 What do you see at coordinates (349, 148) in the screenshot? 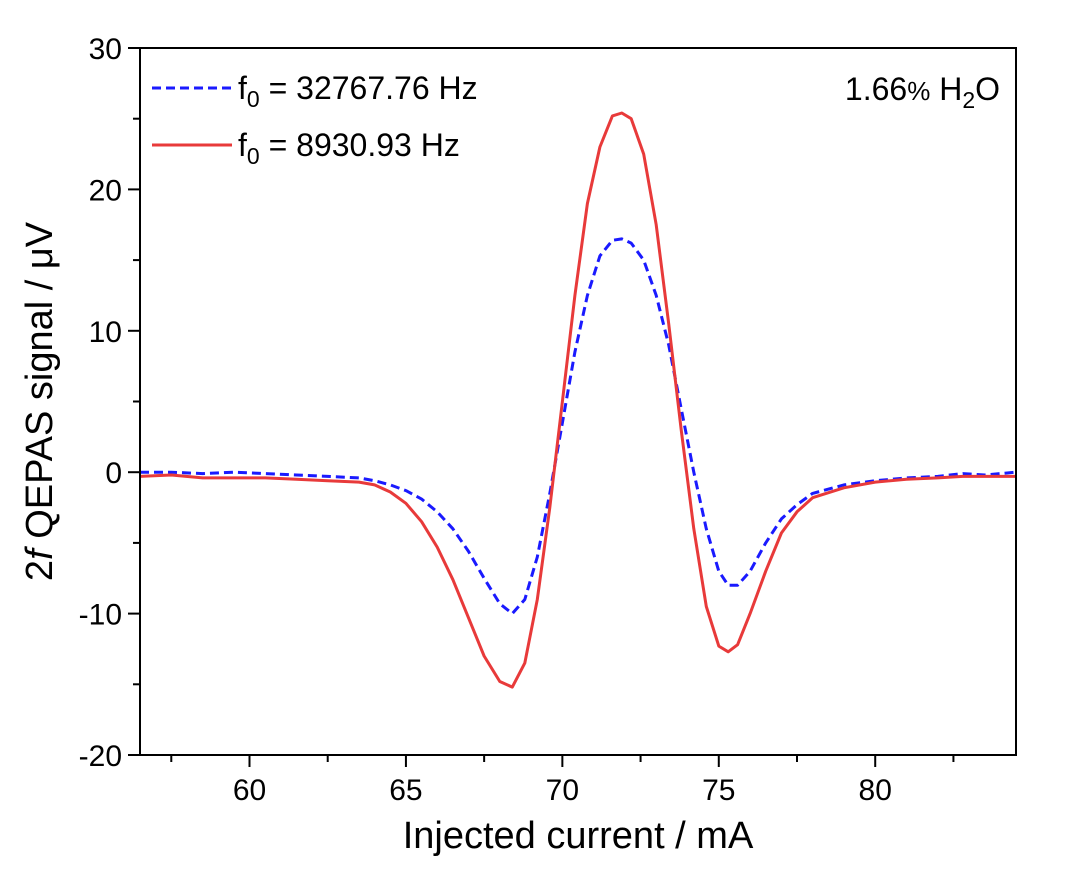
I see `legend-label-series-2: f0 = 8930.93 Hz` at bounding box center [349, 148].